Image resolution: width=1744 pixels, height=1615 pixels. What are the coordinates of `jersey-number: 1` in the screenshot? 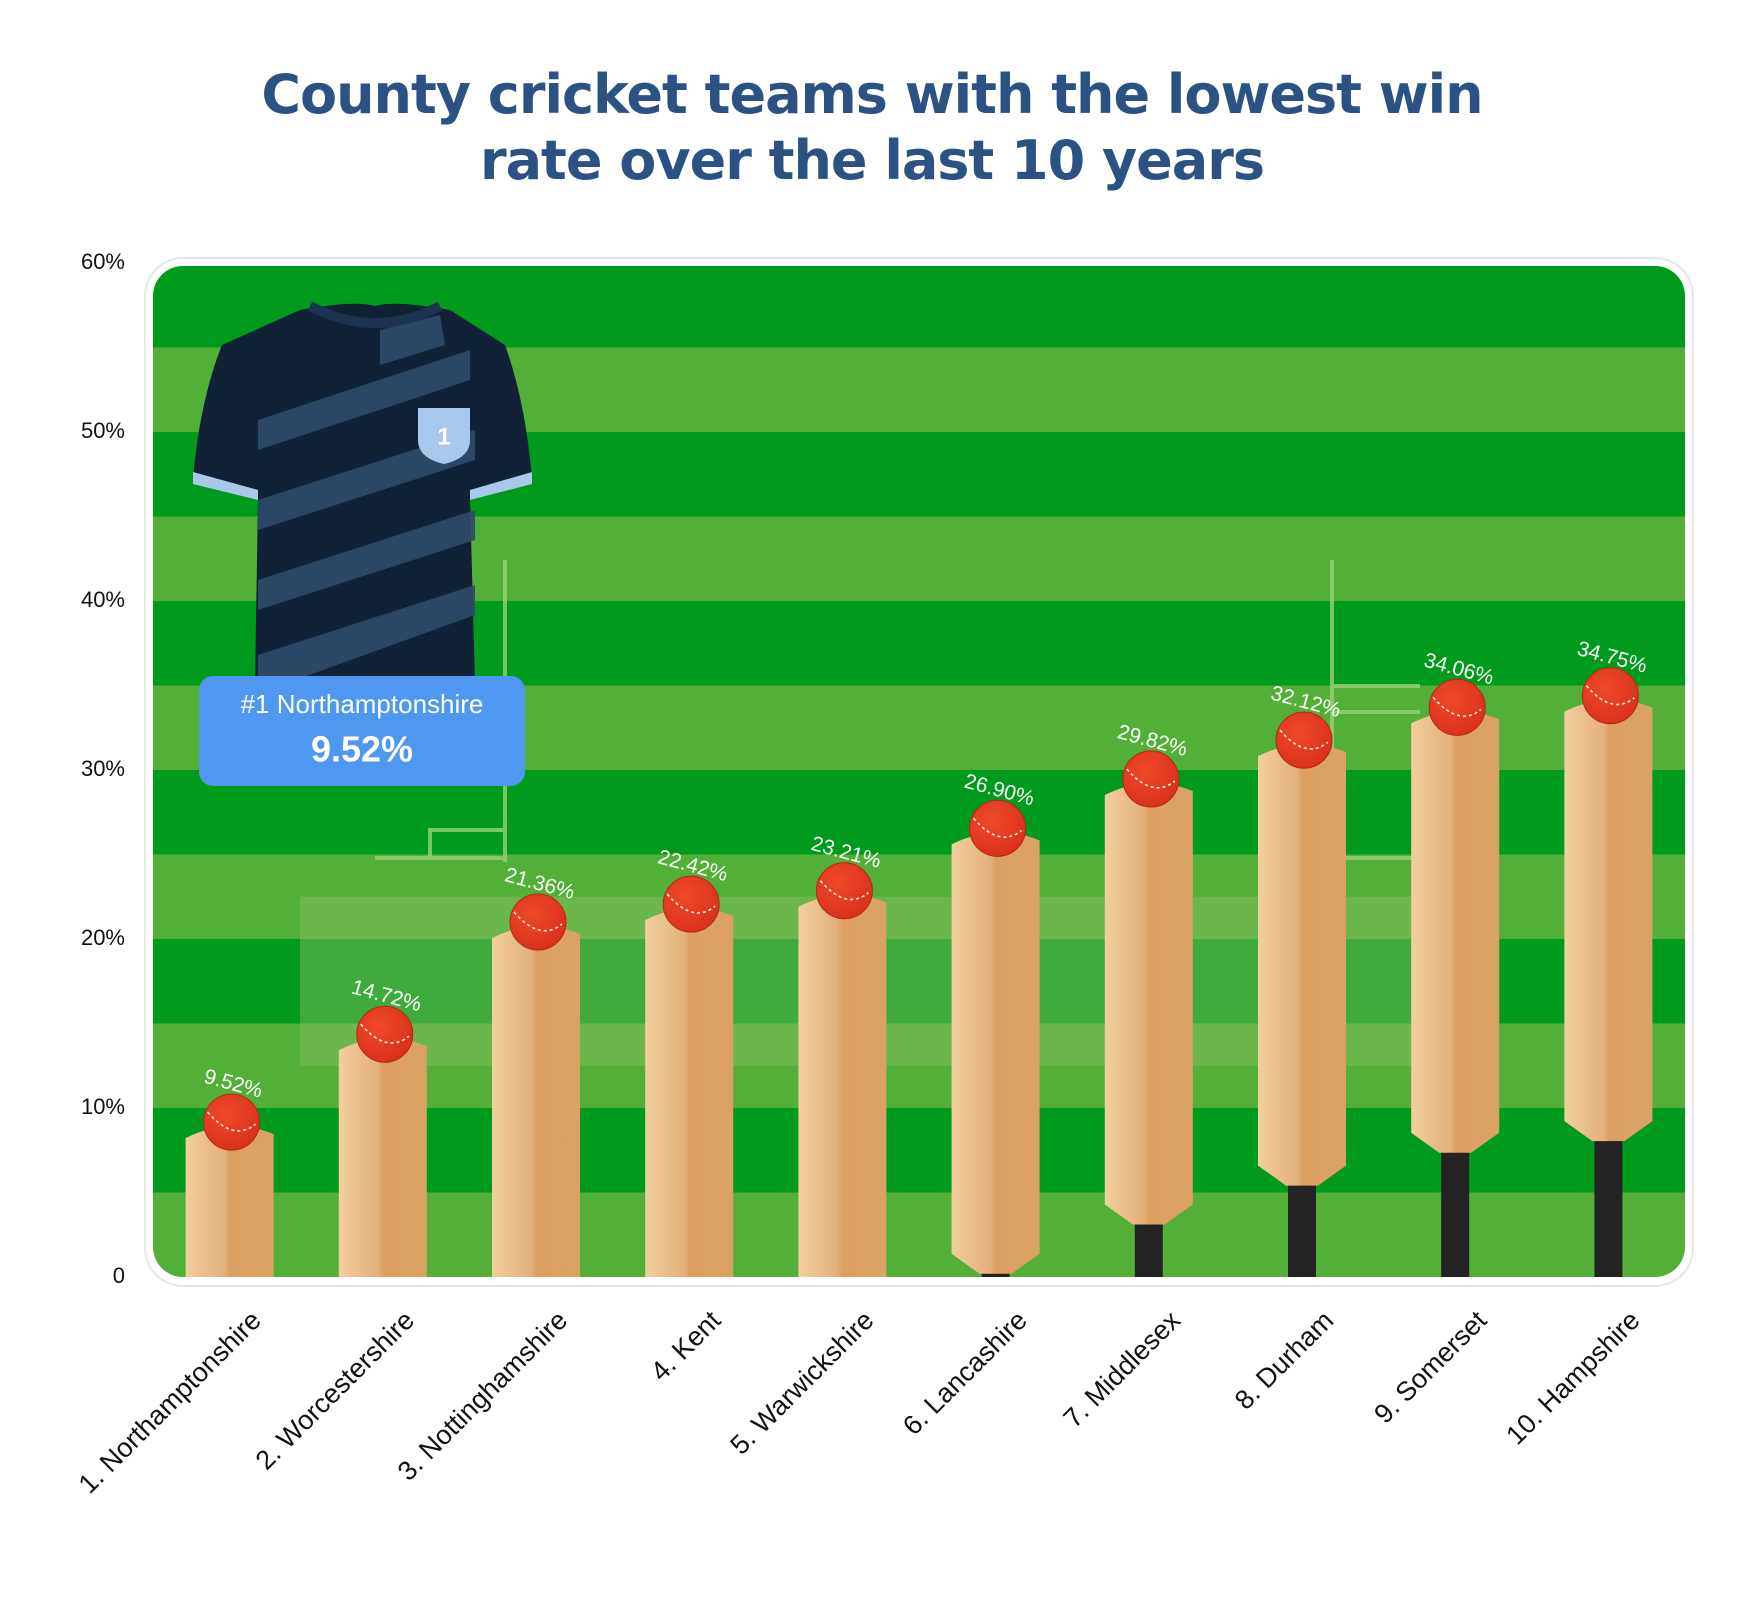 It's located at (443, 436).